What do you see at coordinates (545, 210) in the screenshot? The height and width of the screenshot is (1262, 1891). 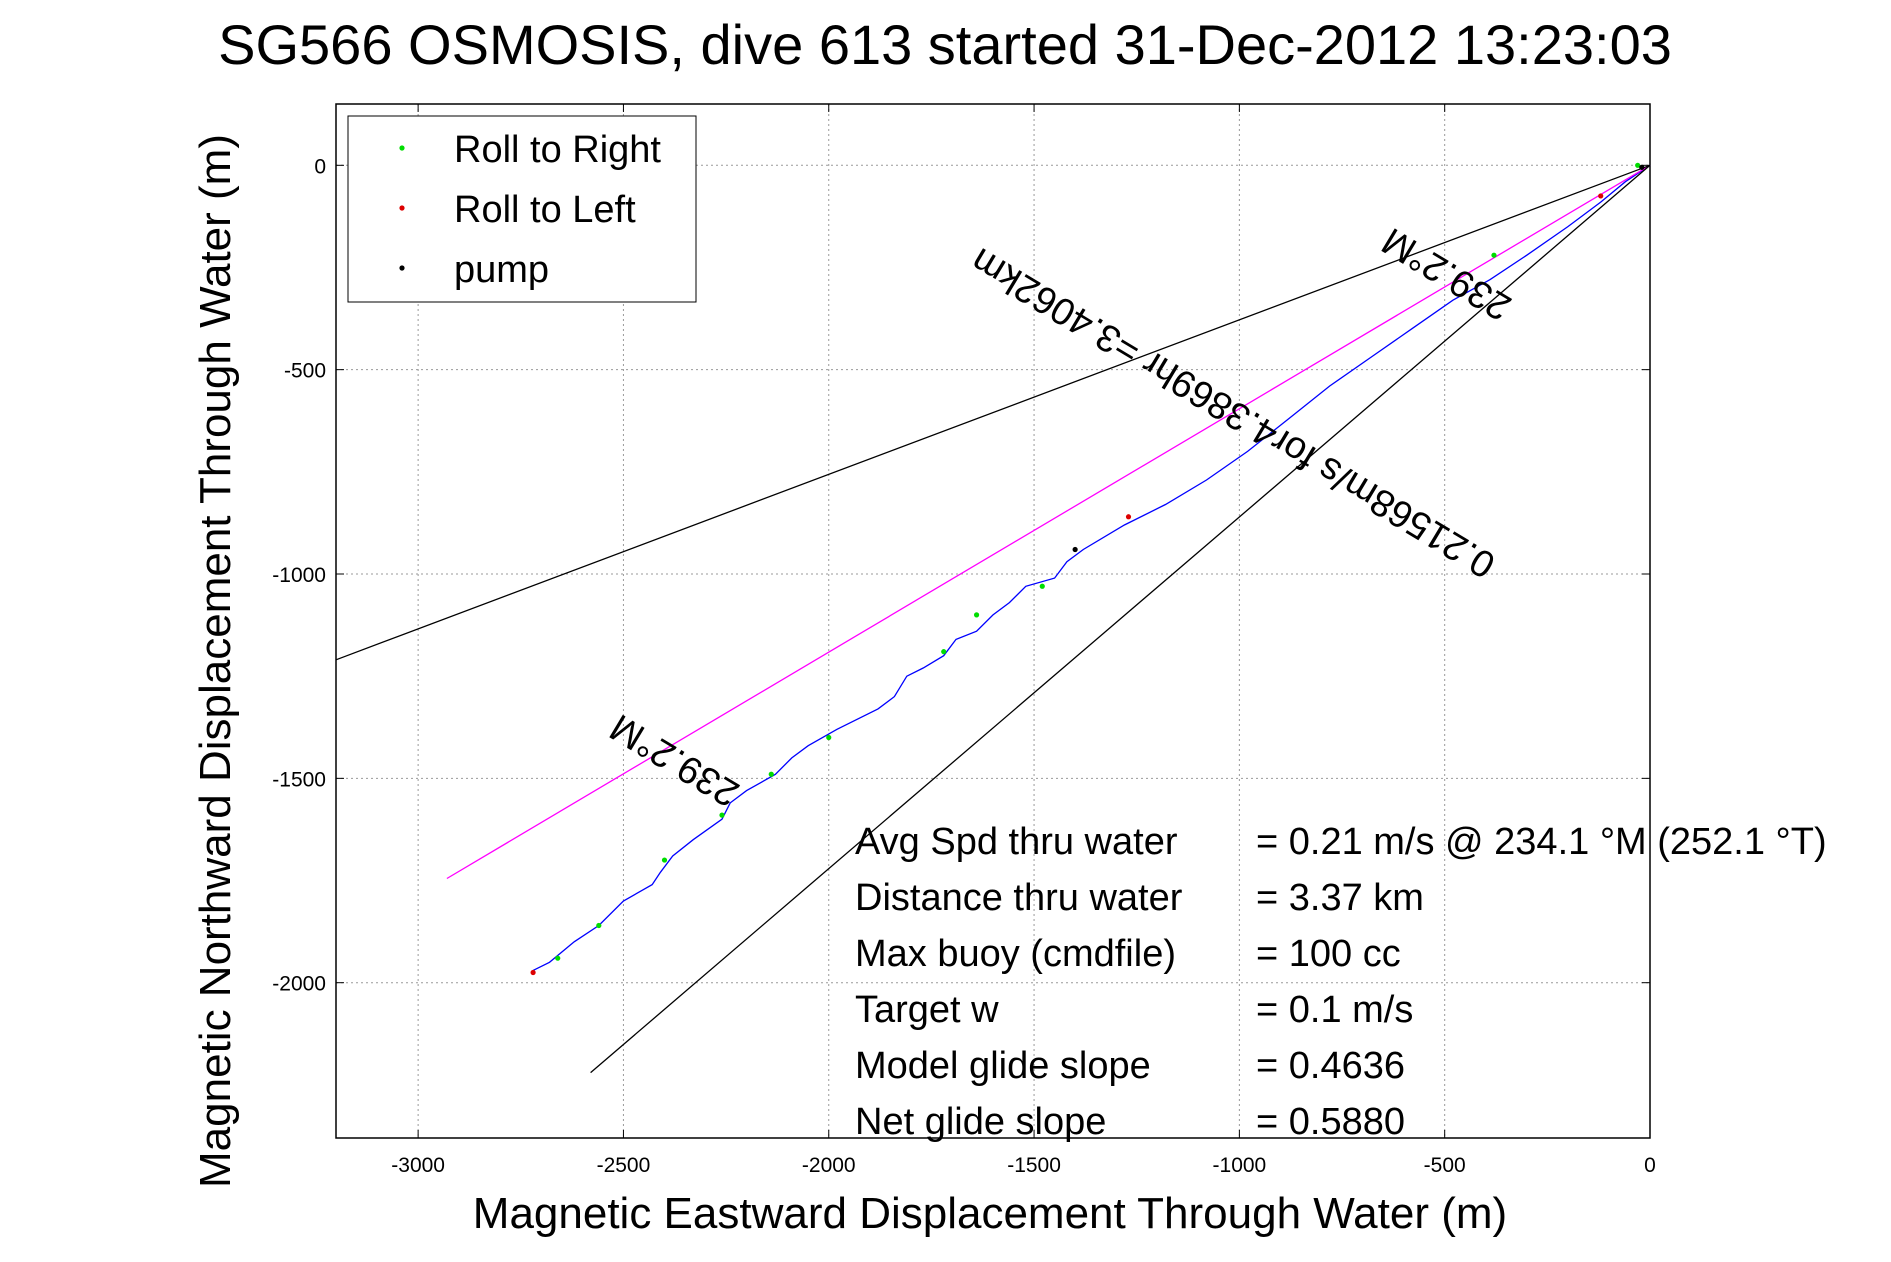 I see `legend-label-1: Roll to Left` at bounding box center [545, 210].